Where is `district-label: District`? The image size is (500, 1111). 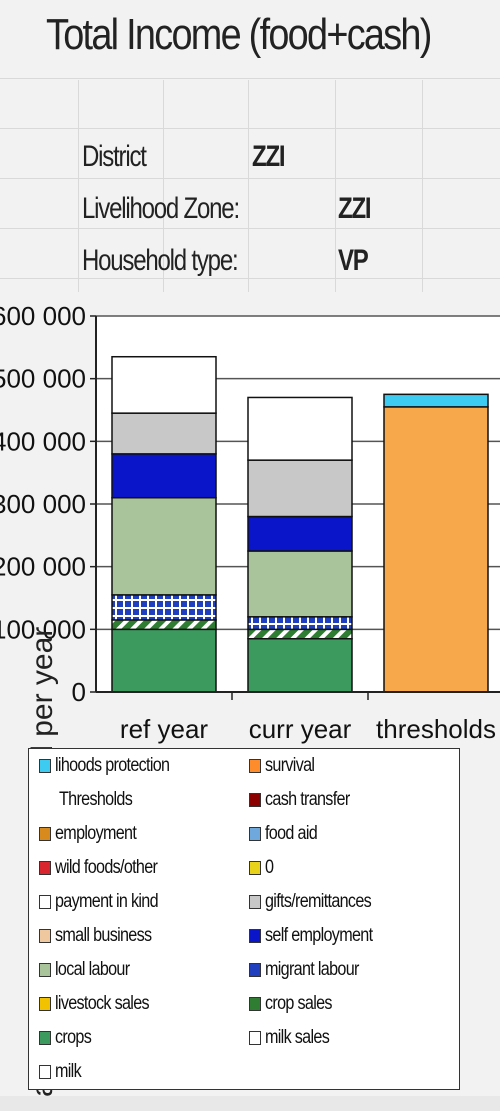 district-label: District is located at coordinates (114, 156).